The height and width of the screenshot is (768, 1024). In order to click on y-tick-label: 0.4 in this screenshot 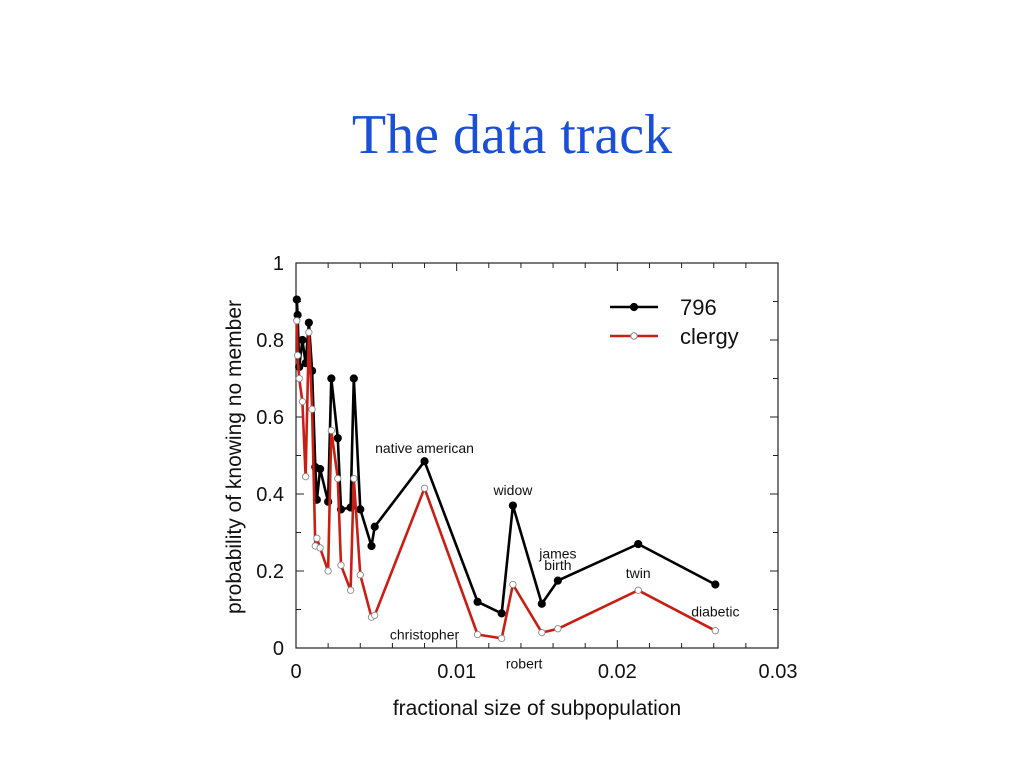, I will do `click(270, 495)`.